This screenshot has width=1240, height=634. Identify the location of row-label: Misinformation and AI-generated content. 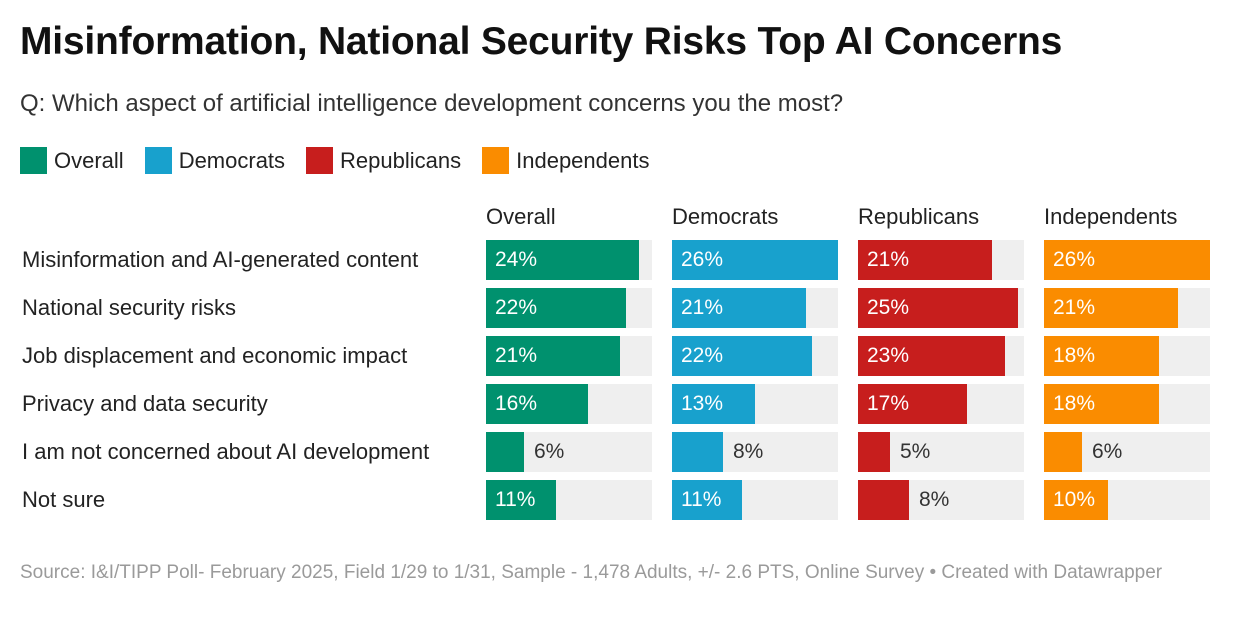
(220, 259).